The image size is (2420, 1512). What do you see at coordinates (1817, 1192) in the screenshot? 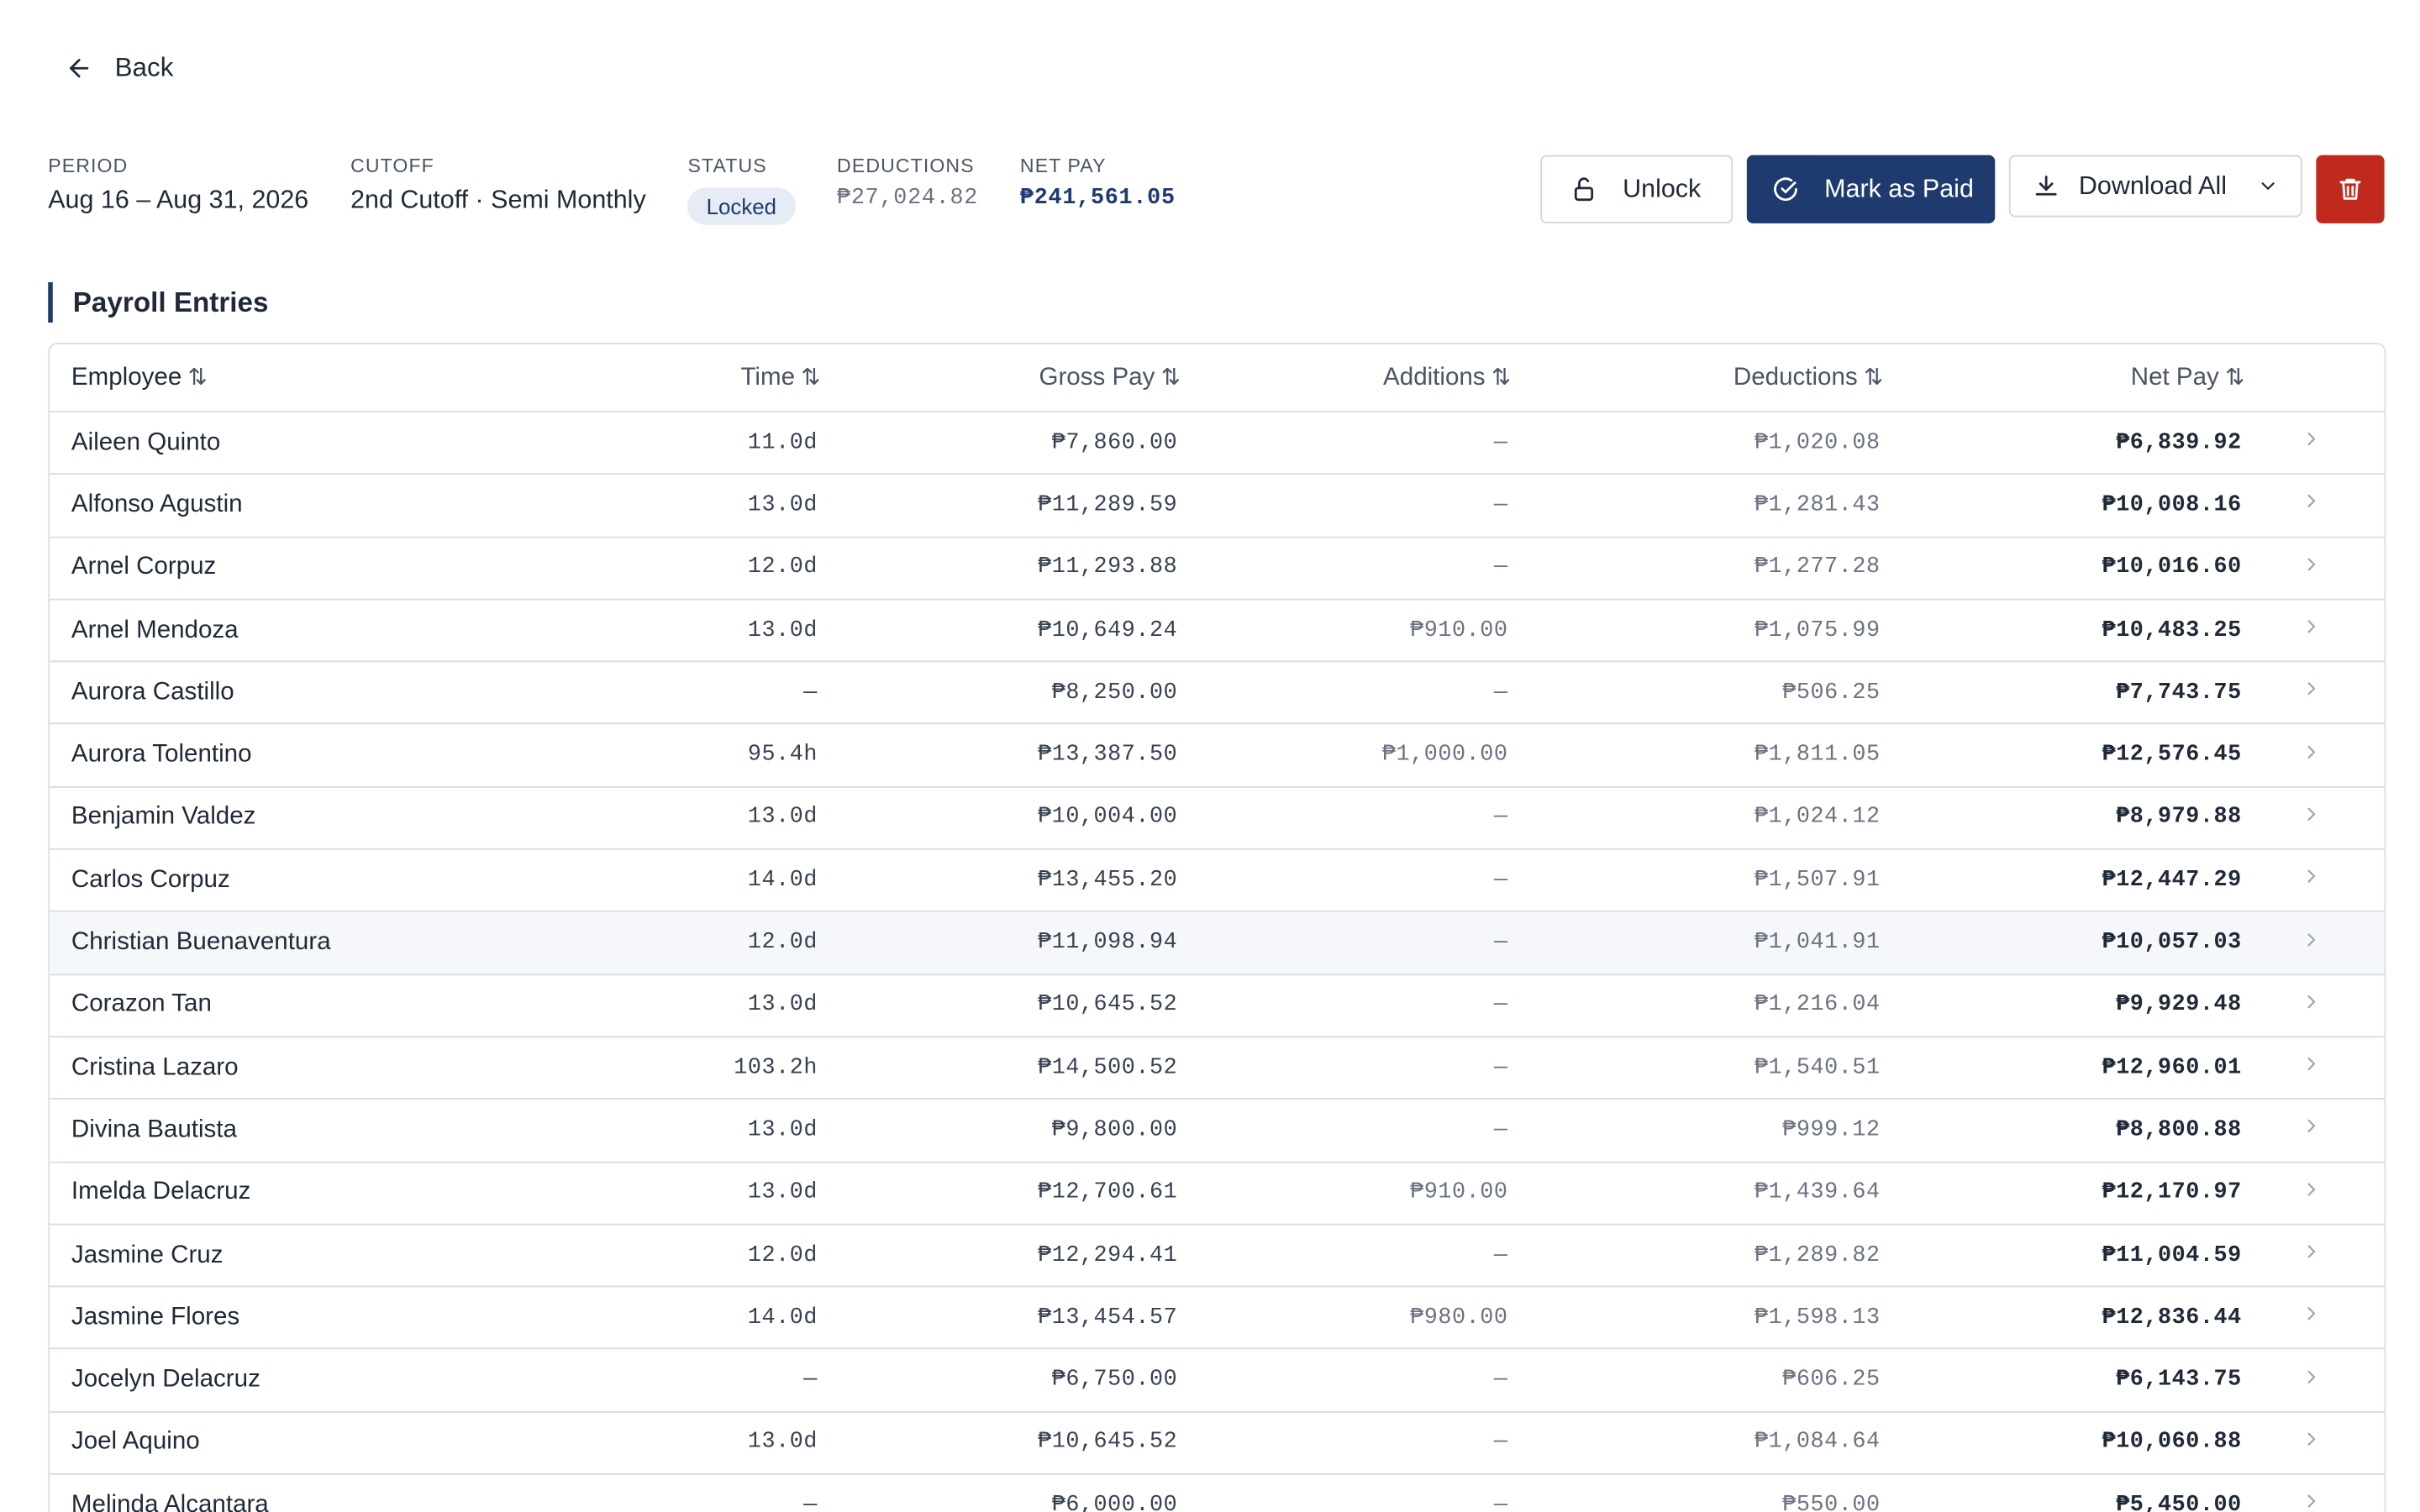
I see `deductions-cell: ₱1,439.64` at bounding box center [1817, 1192].